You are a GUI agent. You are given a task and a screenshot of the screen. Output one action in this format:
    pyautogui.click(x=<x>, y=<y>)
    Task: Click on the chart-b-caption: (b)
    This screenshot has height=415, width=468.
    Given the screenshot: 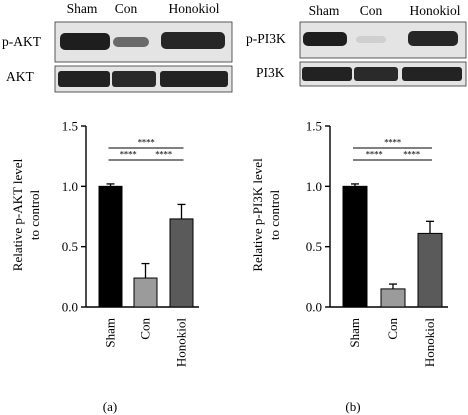 What is the action you would take?
    pyautogui.click(x=352, y=406)
    